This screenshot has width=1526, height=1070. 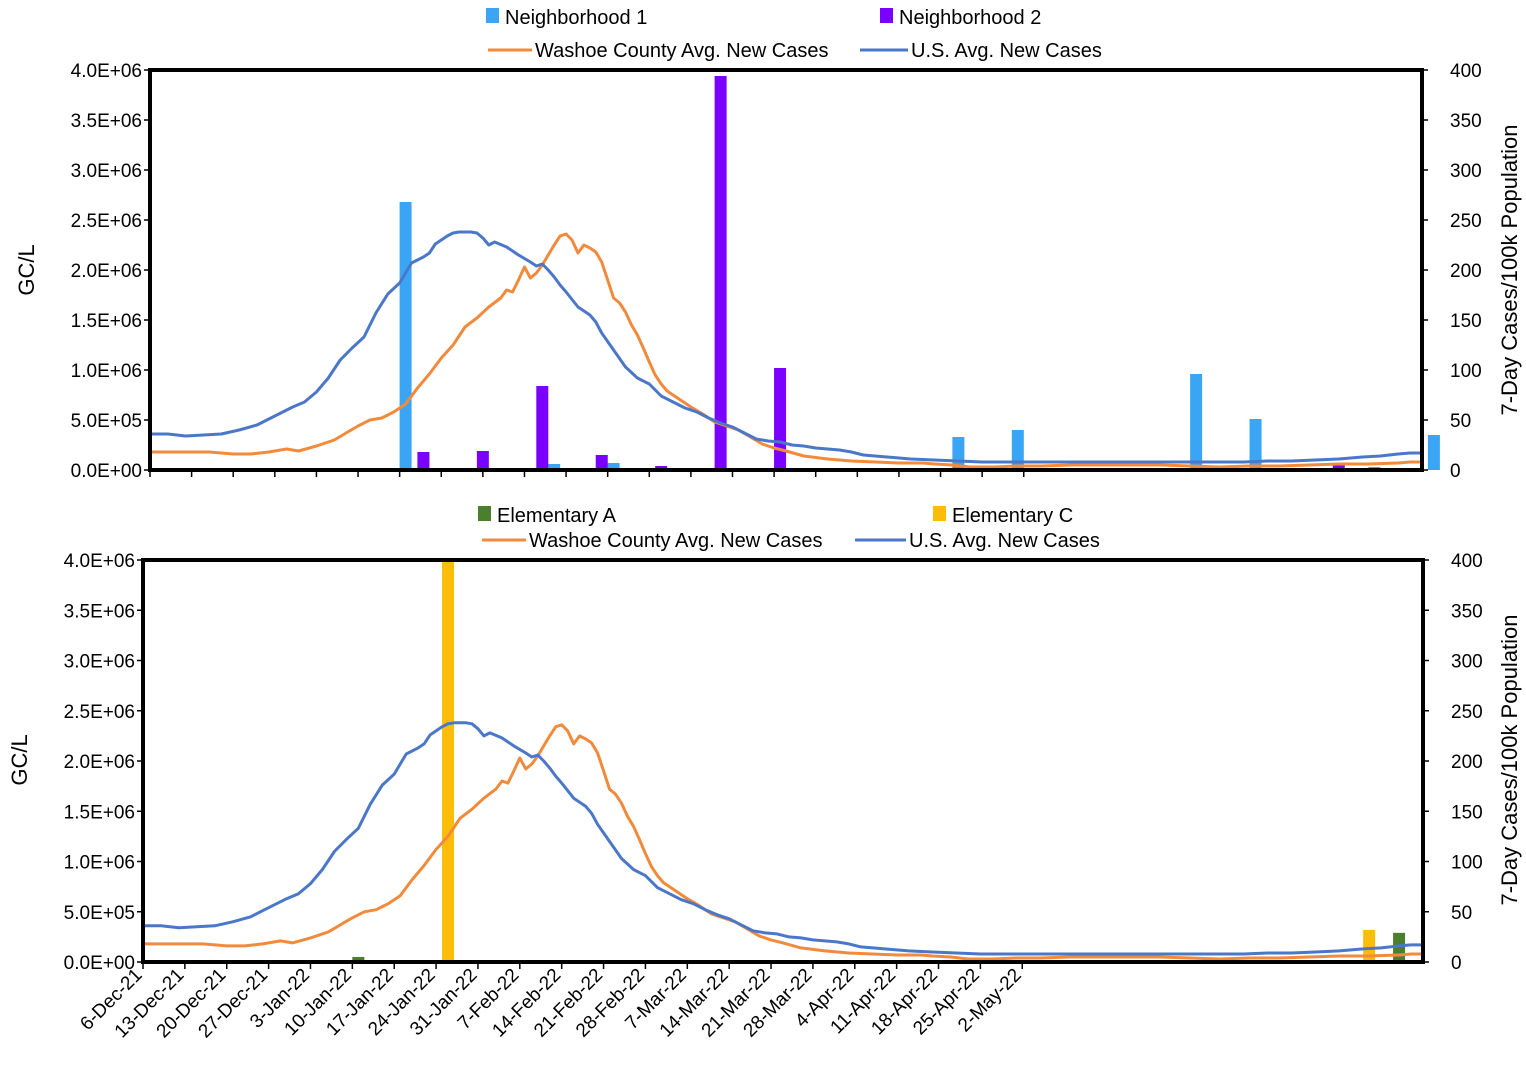 What do you see at coordinates (26, 269) in the screenshot?
I see `top-y-left-label: GC/L` at bounding box center [26, 269].